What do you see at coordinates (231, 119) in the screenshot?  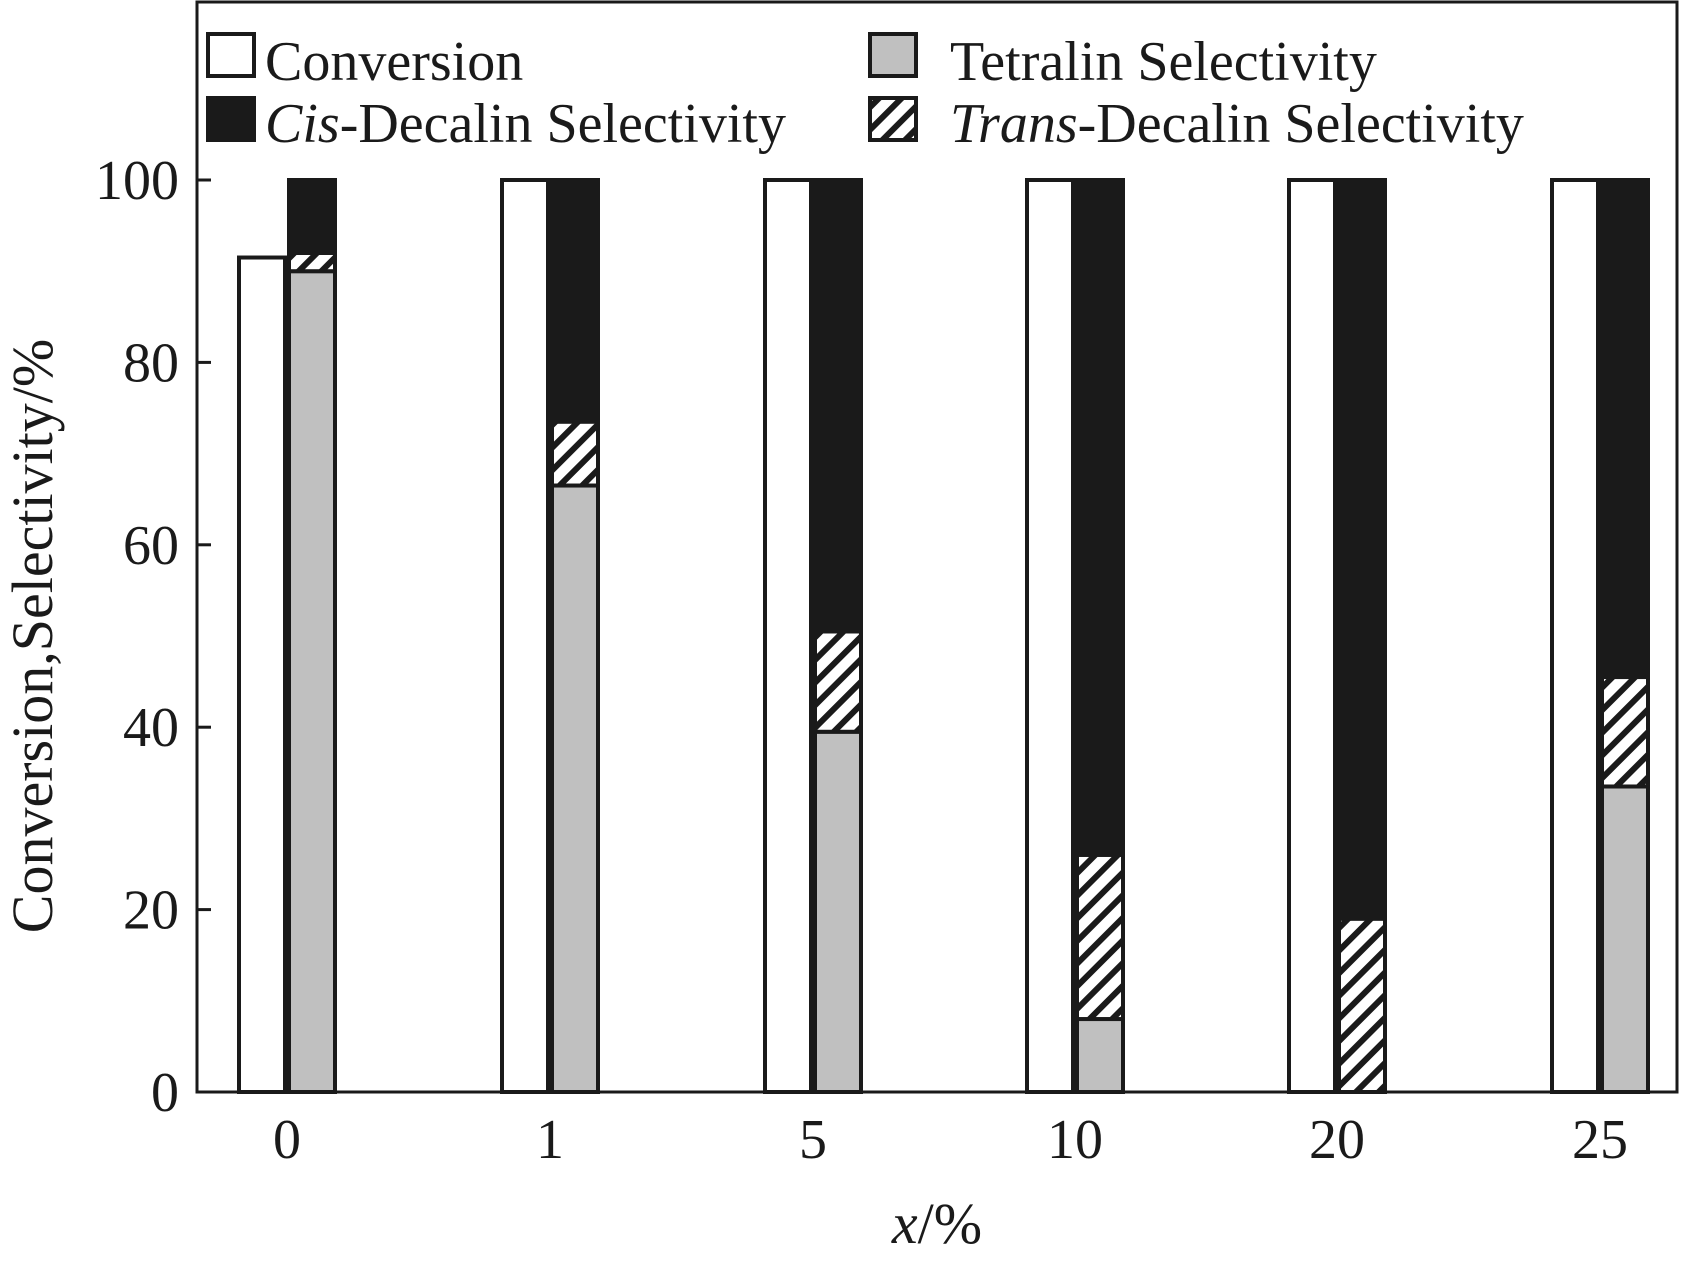 I see `legend-swatch-cis` at bounding box center [231, 119].